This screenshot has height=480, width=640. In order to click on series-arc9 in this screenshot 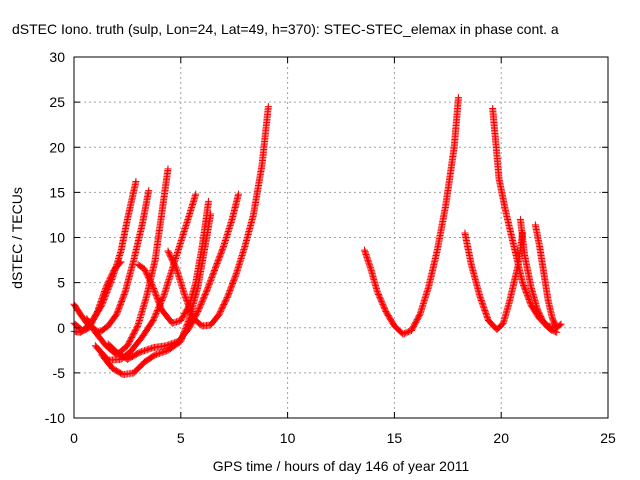, I will do `click(173, 262)`.